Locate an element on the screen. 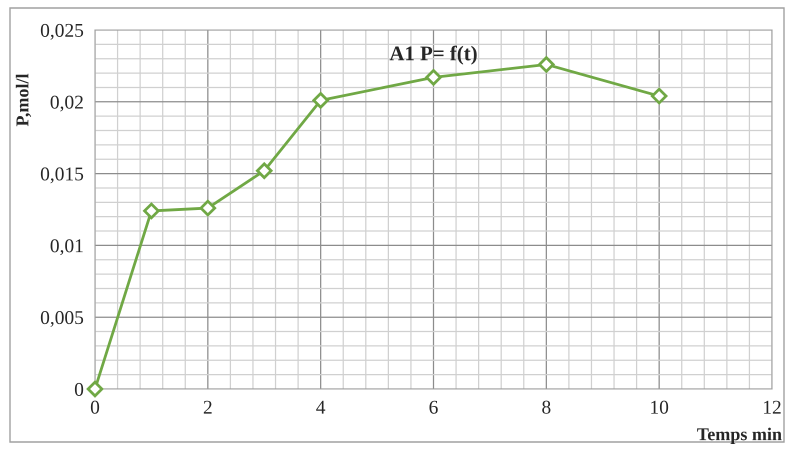  x-tick-label: 6 is located at coordinates (433, 407).